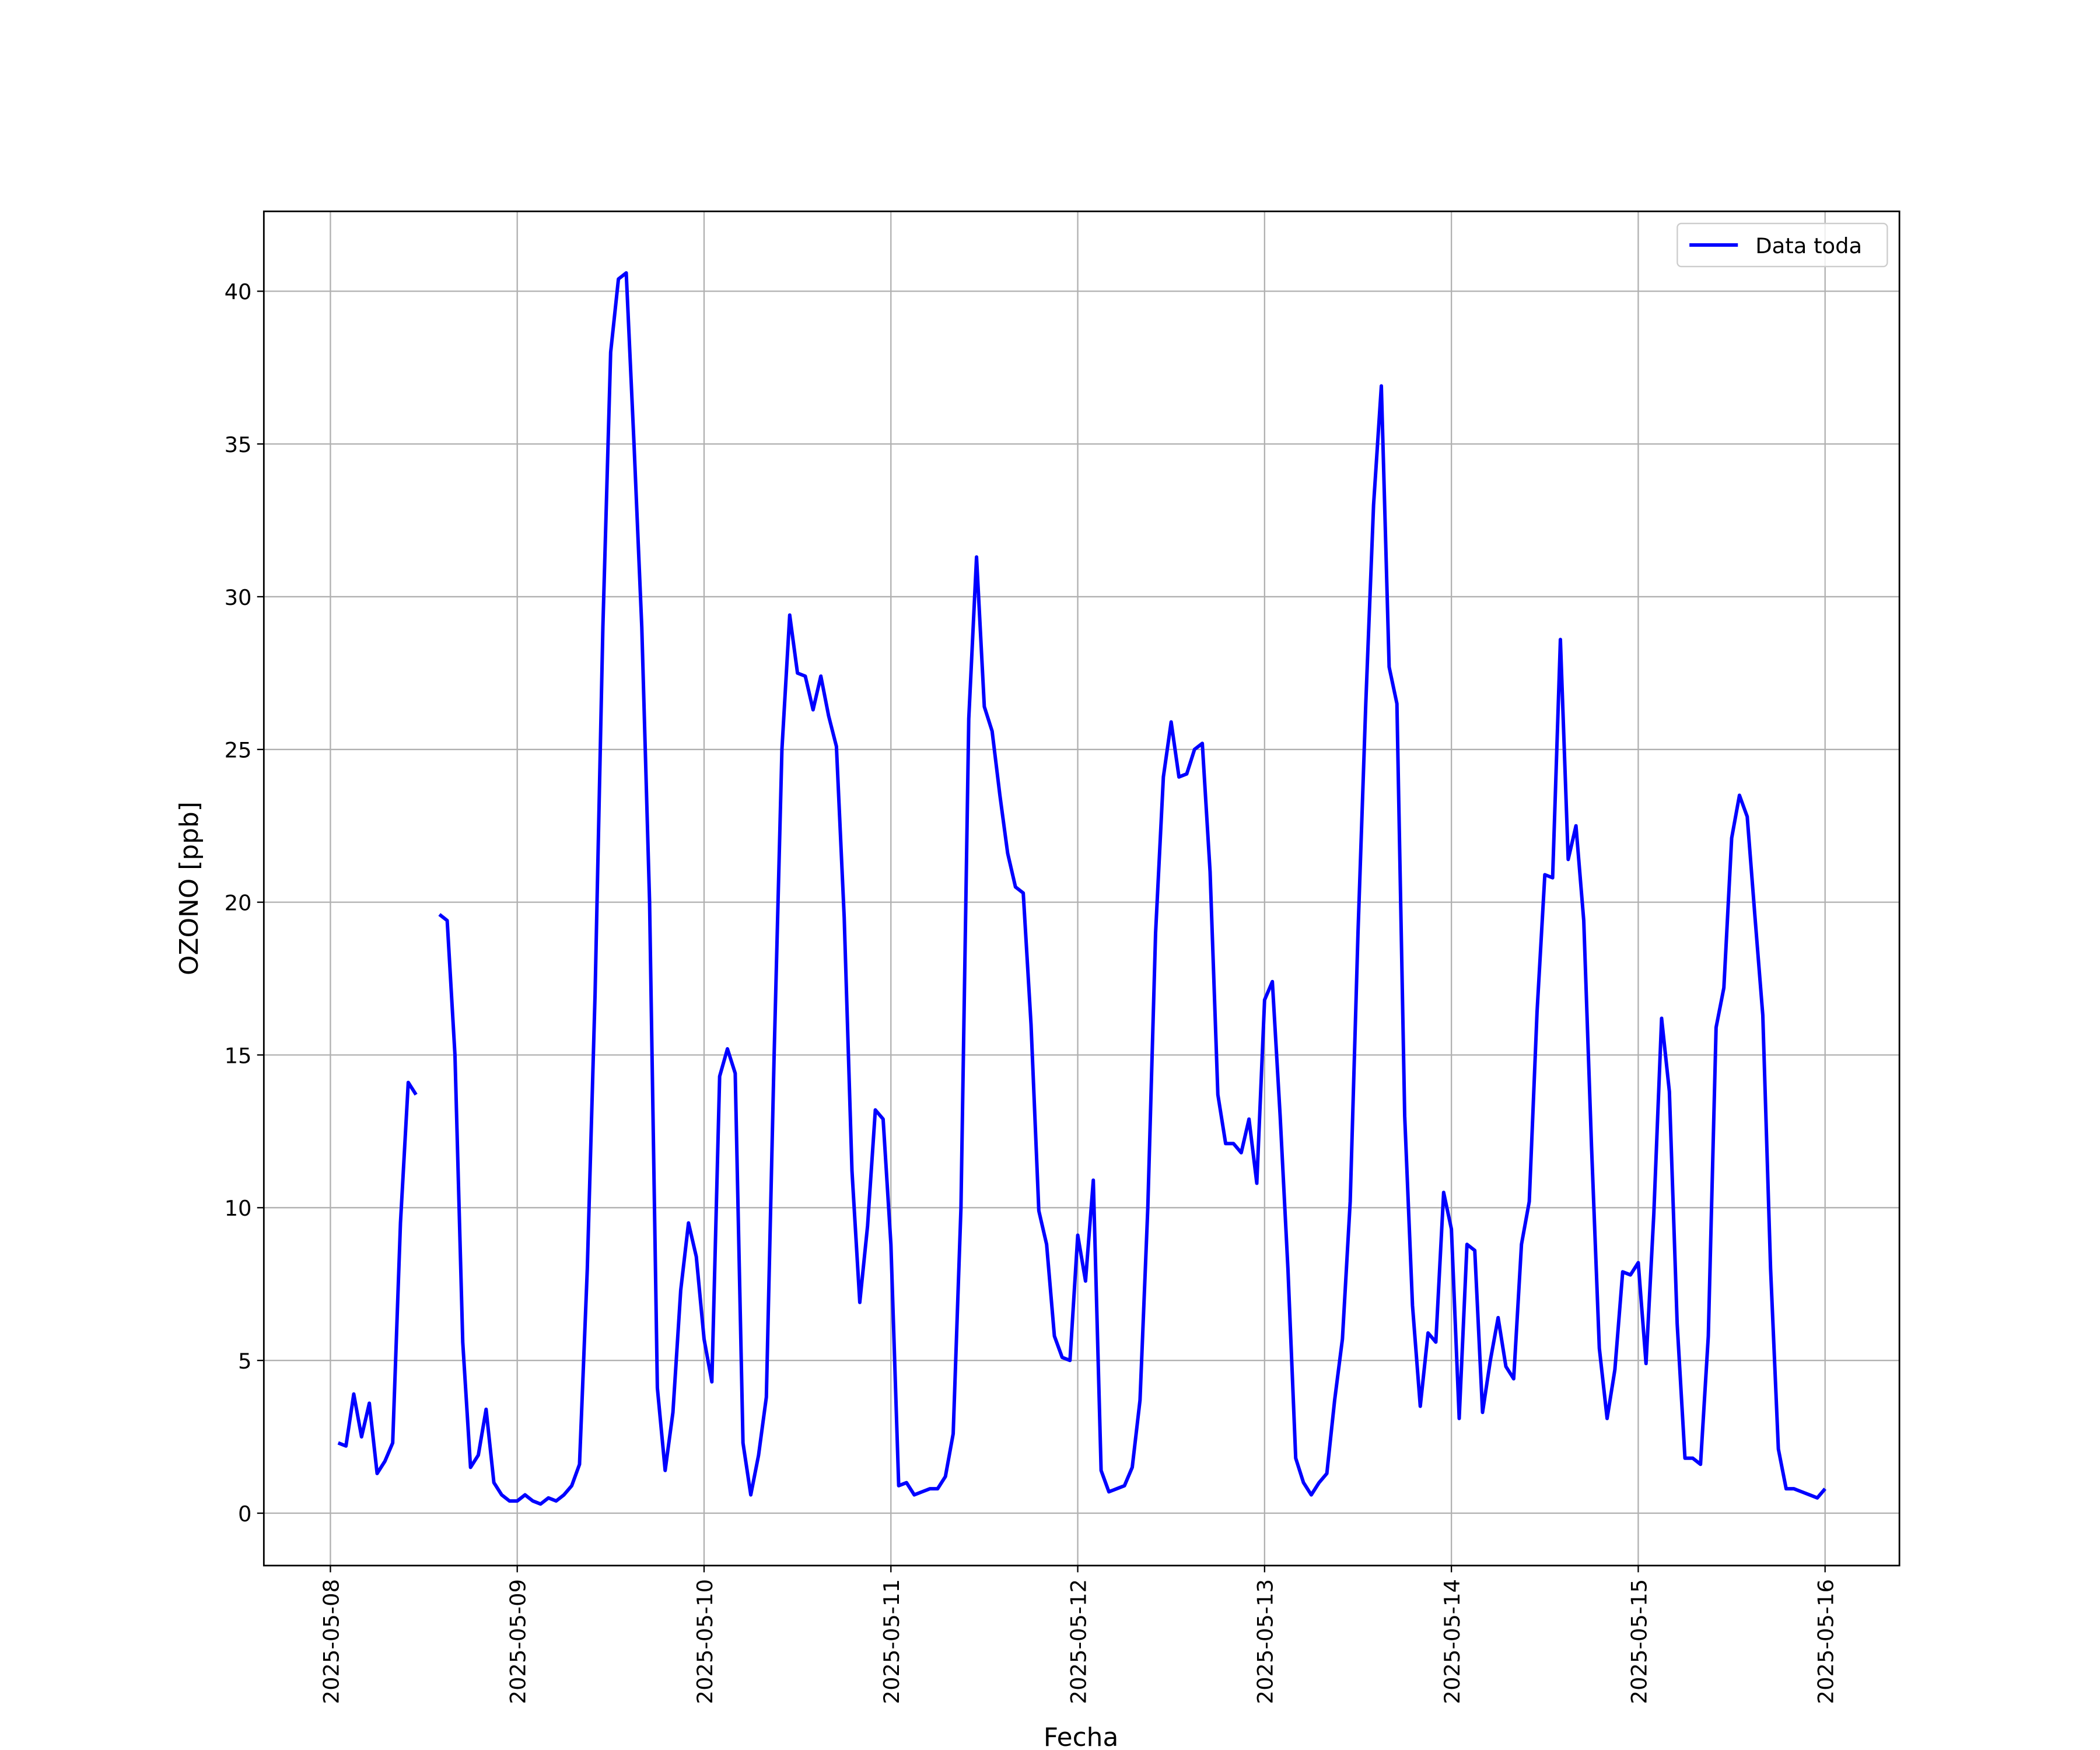 This screenshot has height=1750, width=2100. What do you see at coordinates (244, 1361) in the screenshot?
I see `y-tick-label: 5` at bounding box center [244, 1361].